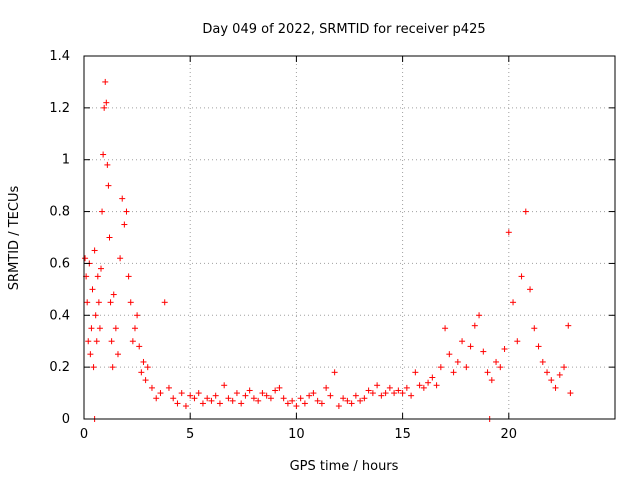  I want to click on y-tick-label: 0.8, so click(59, 212).